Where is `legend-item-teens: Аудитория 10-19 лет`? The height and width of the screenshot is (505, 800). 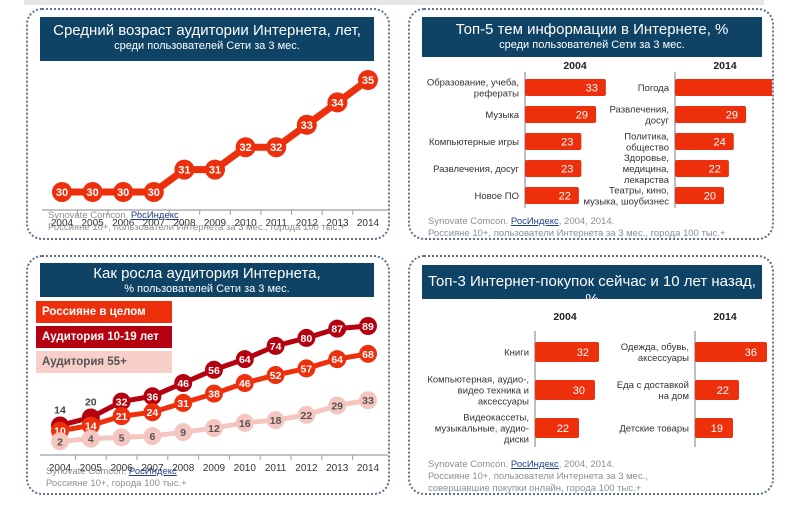
legend-item-teens: Аудитория 10-19 лет is located at coordinates (104, 337).